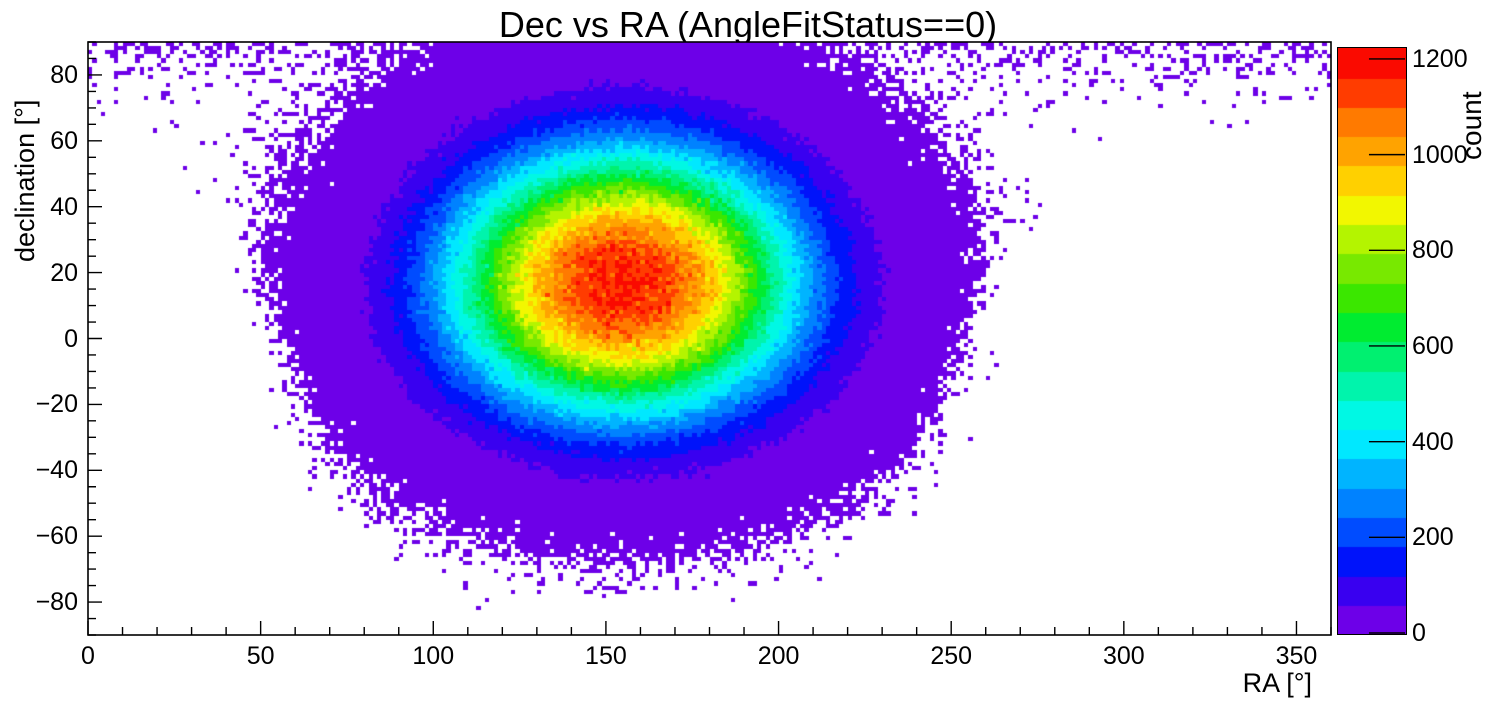 The height and width of the screenshot is (722, 1496). Describe the element at coordinates (1419, 633) in the screenshot. I see `colorbar-tick-label: 0` at that location.